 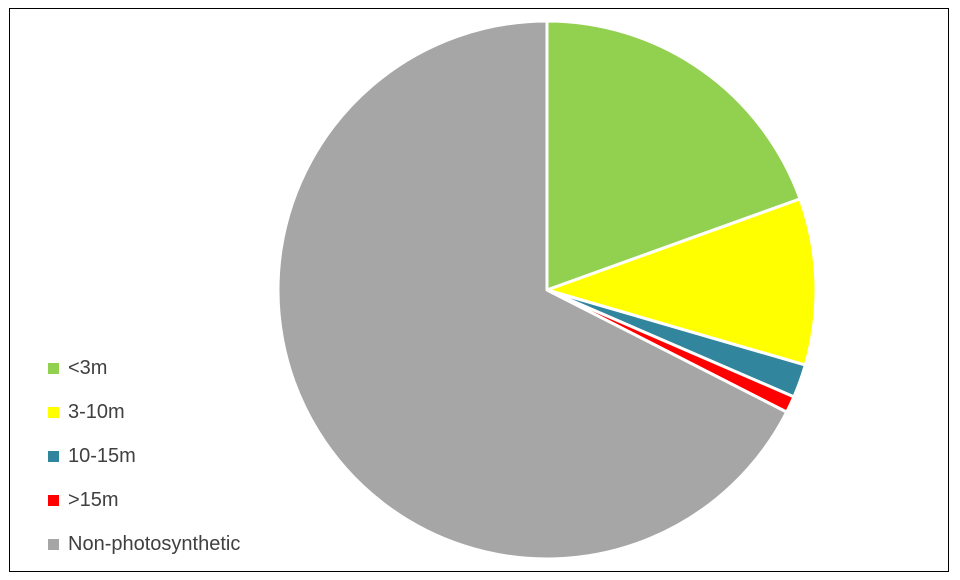 I want to click on legend-label: >15m, so click(x=93, y=500).